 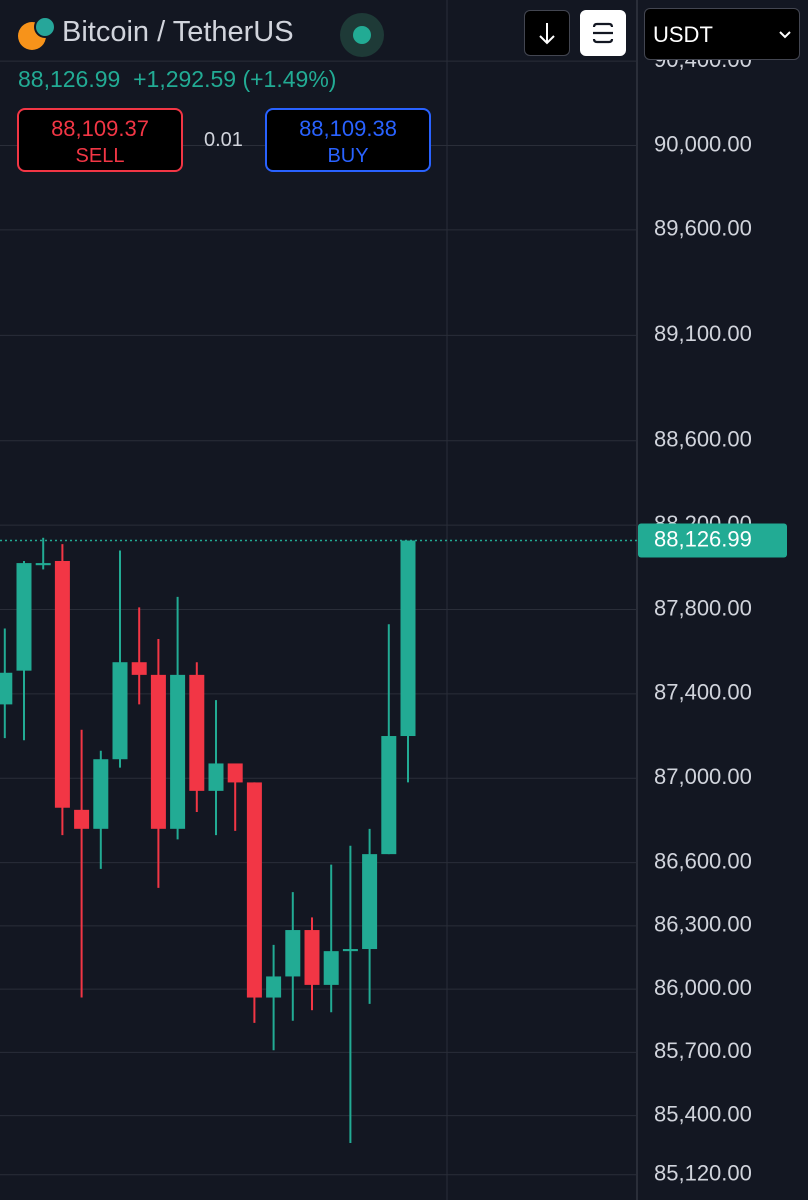 I want to click on symbol-title: Bitcoin / TetherUS, so click(x=178, y=32).